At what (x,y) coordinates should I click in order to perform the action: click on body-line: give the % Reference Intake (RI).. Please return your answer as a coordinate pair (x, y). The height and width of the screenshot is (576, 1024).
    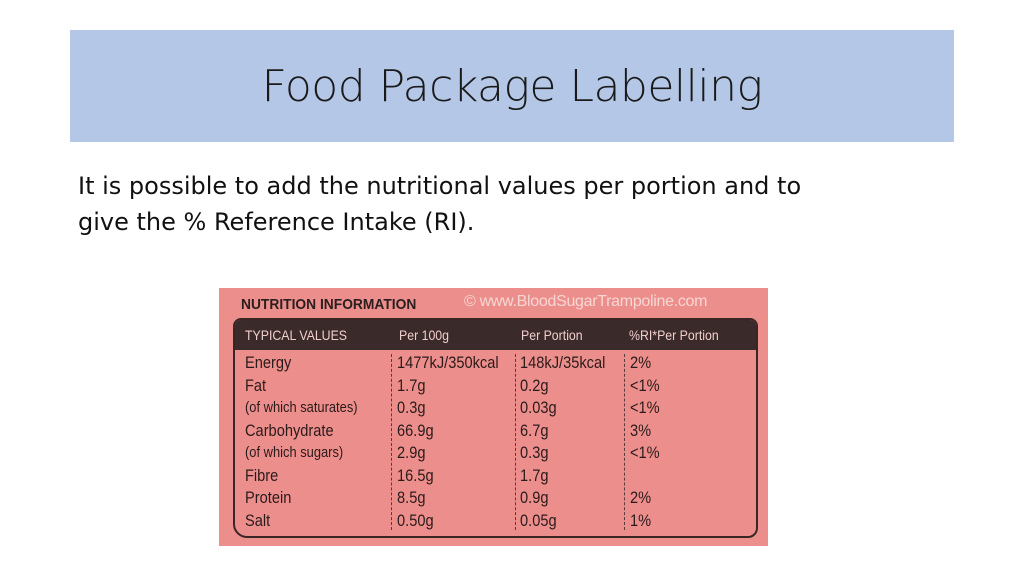
    Looking at the image, I should click on (276, 222).